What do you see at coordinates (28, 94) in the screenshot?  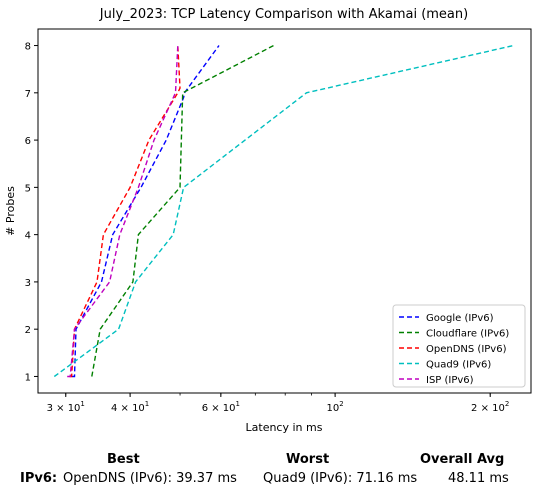 I see `y-tick-label: 7` at bounding box center [28, 94].